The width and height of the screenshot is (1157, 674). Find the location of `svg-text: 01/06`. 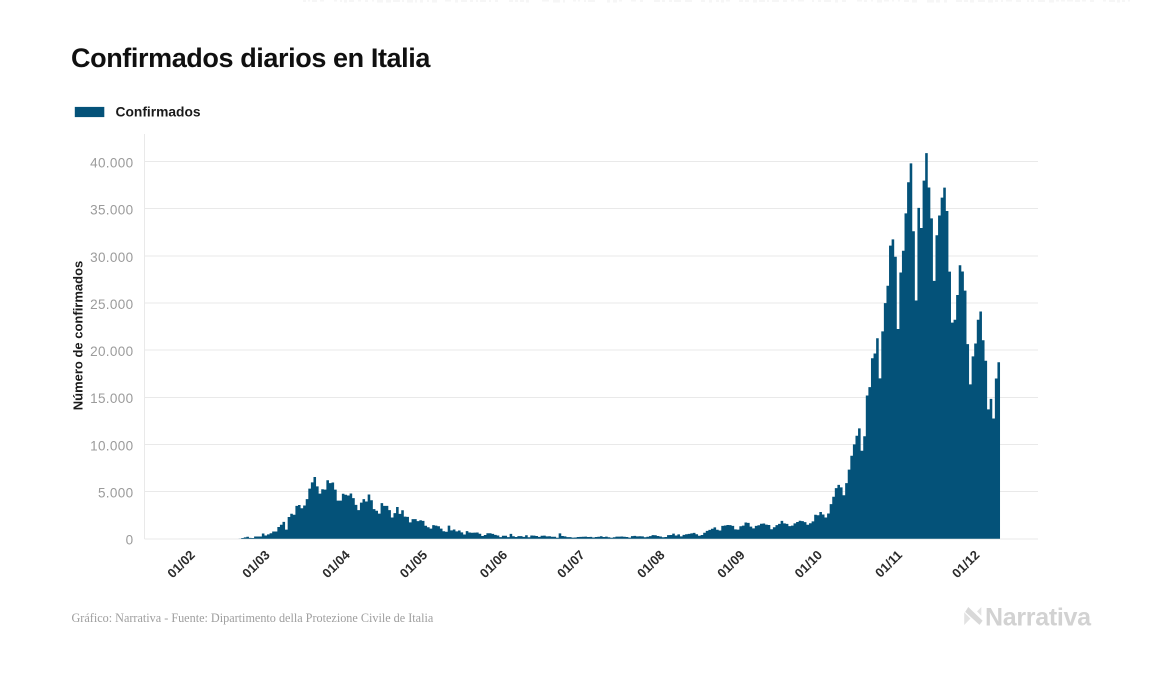

svg-text: 01/06 is located at coordinates (494, 564).